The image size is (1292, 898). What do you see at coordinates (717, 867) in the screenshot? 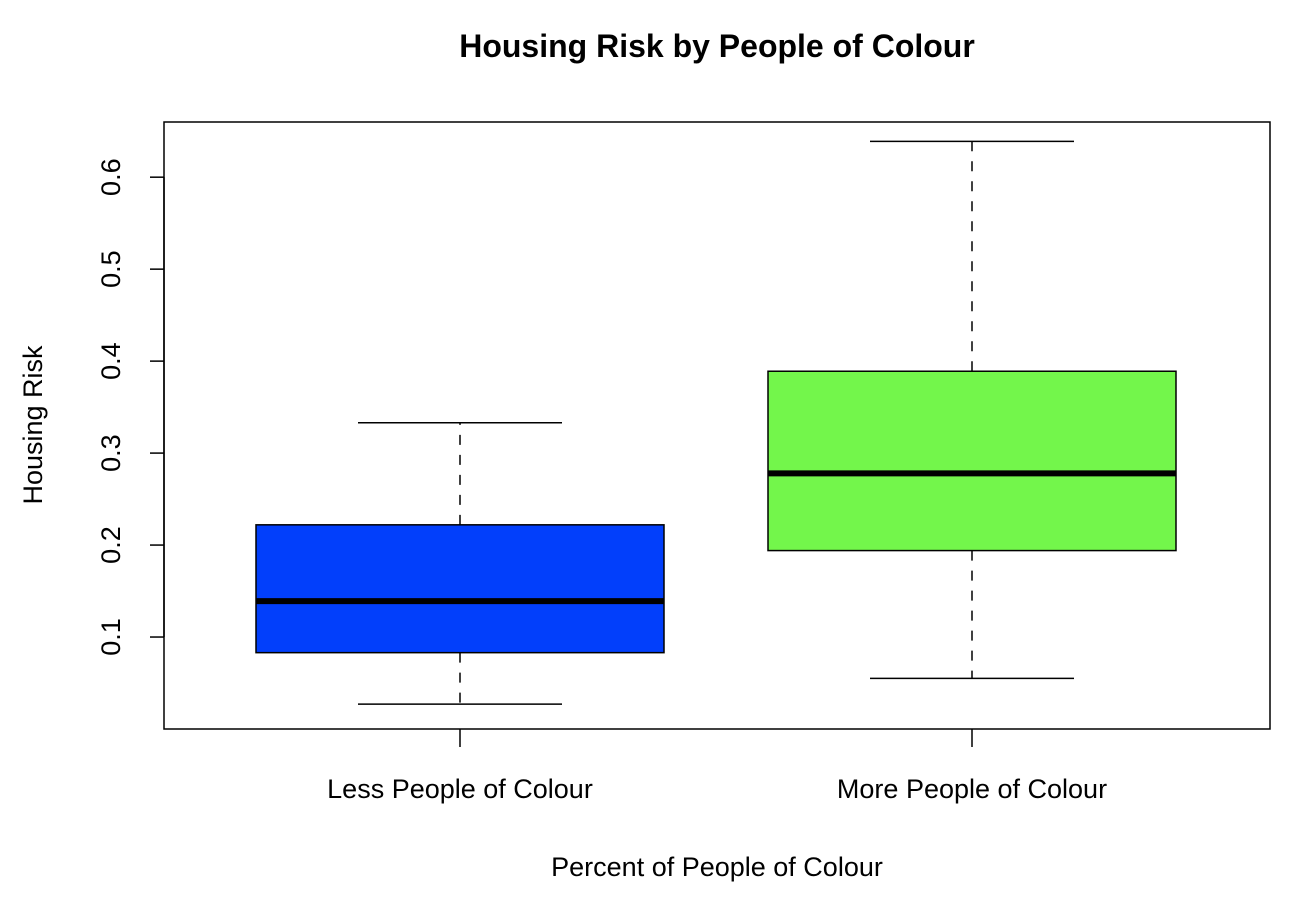
I see `x-axis-label: Percent of People of Colour` at bounding box center [717, 867].